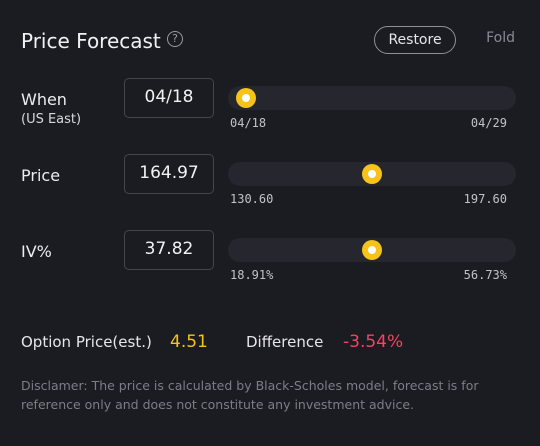 The height and width of the screenshot is (446, 540). Describe the element at coordinates (91, 41) in the screenshot. I see `page-title: Price Forecast` at that location.